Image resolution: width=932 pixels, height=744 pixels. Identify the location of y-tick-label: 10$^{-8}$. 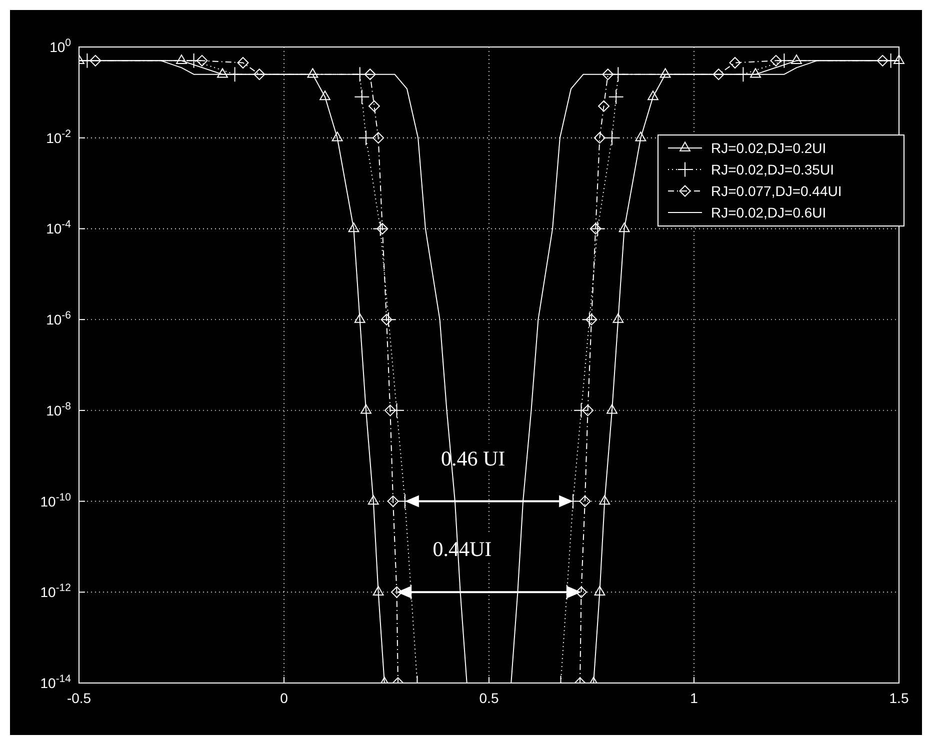
(59, 409).